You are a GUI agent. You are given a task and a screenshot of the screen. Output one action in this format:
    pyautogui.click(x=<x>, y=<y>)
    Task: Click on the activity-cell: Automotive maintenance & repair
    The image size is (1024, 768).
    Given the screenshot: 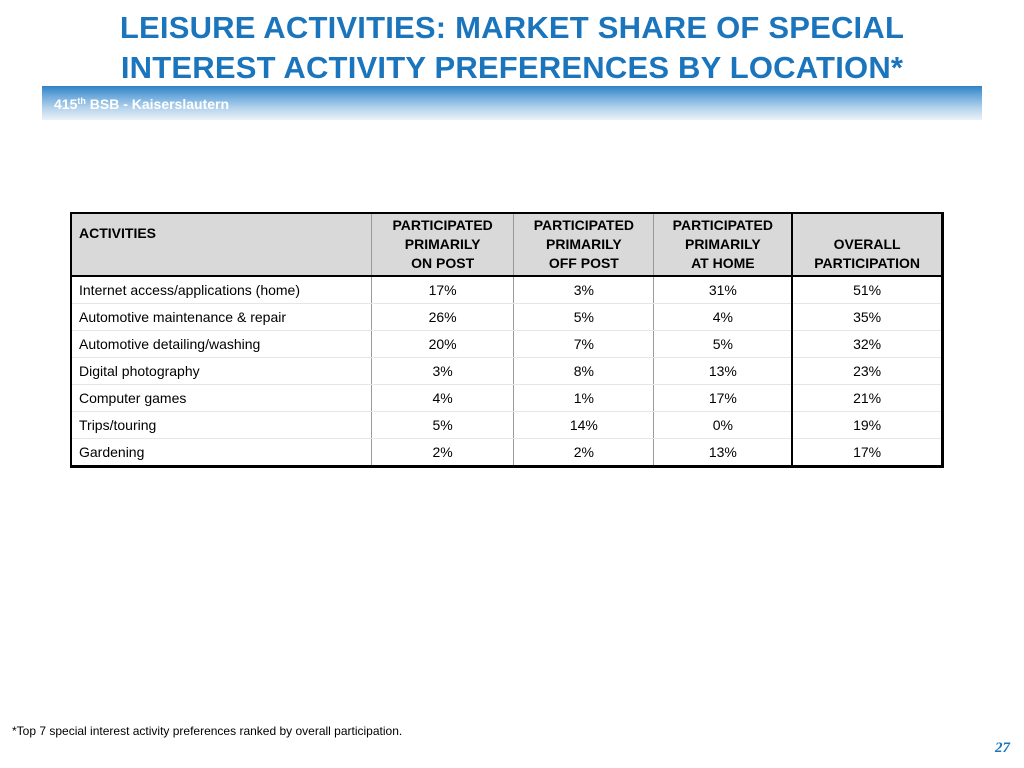 What is the action you would take?
    pyautogui.click(x=222, y=317)
    